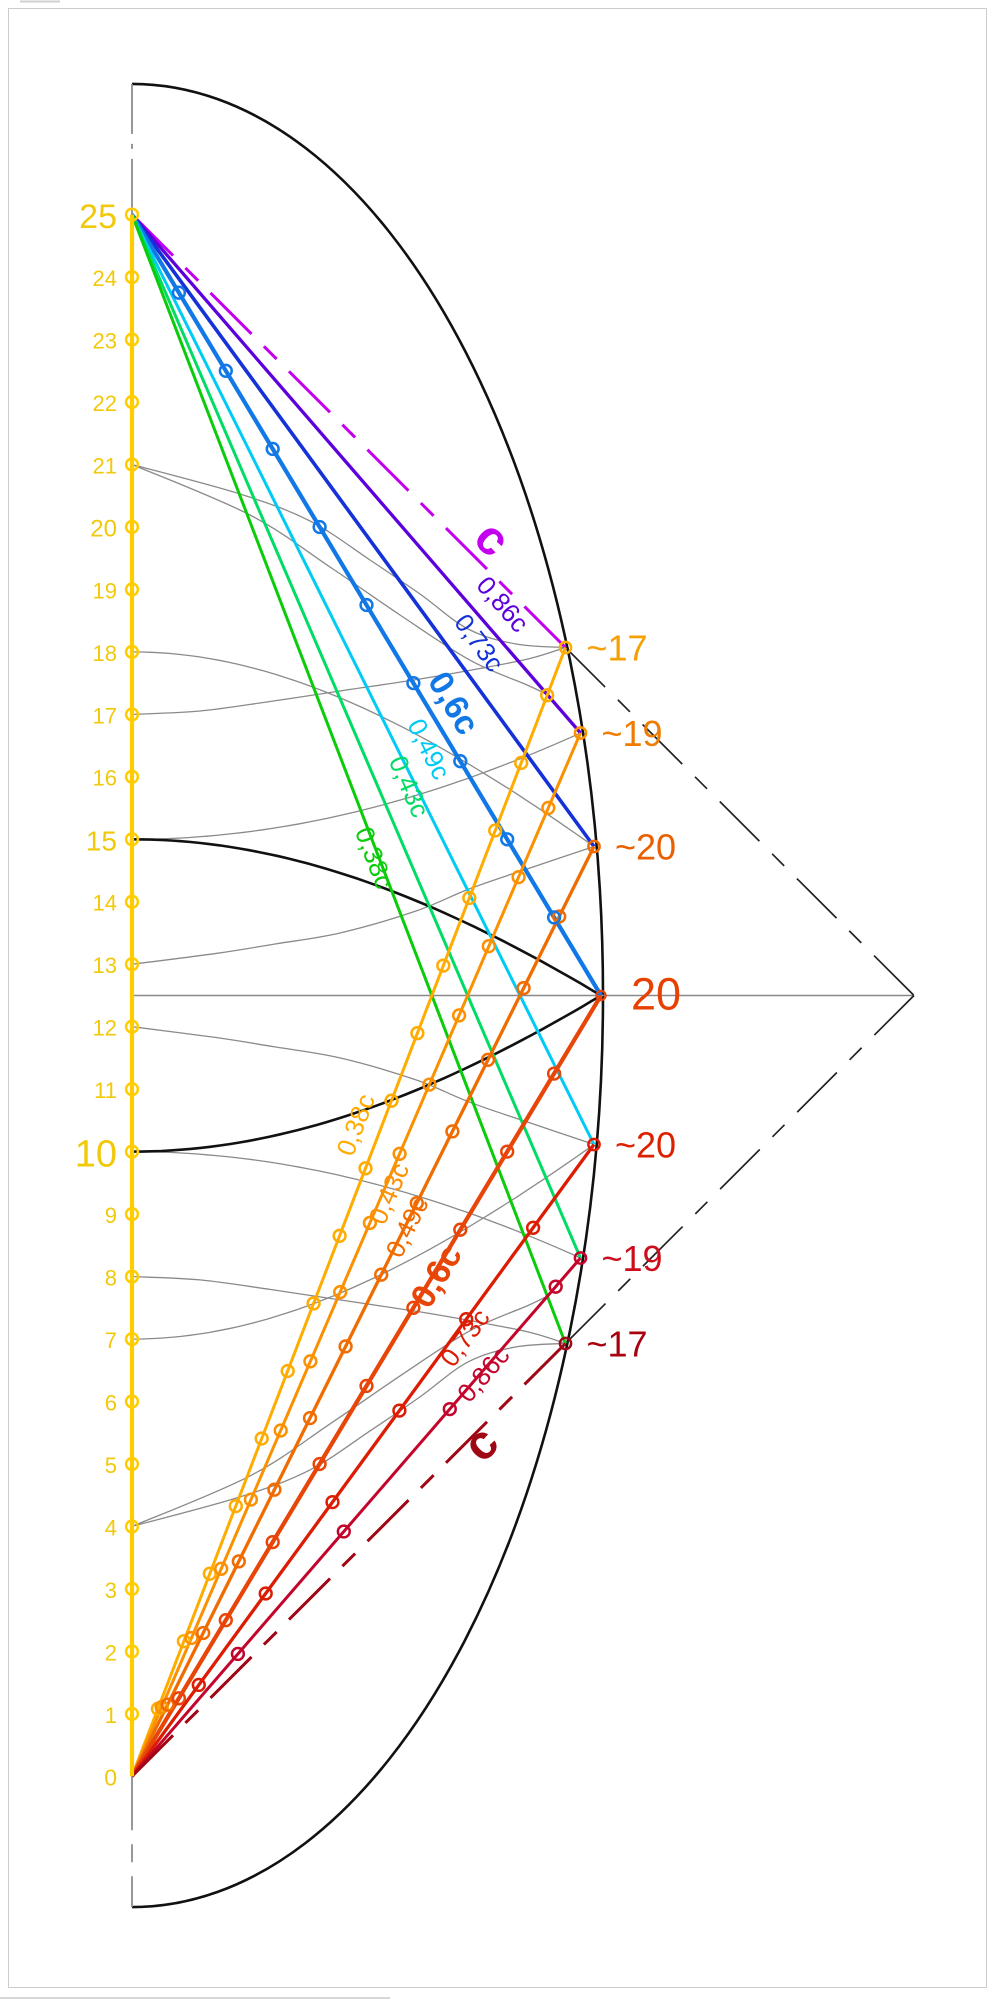 The width and height of the screenshot is (997, 2005). Describe the element at coordinates (105, 590) in the screenshot. I see `svg-text: 19` at that location.